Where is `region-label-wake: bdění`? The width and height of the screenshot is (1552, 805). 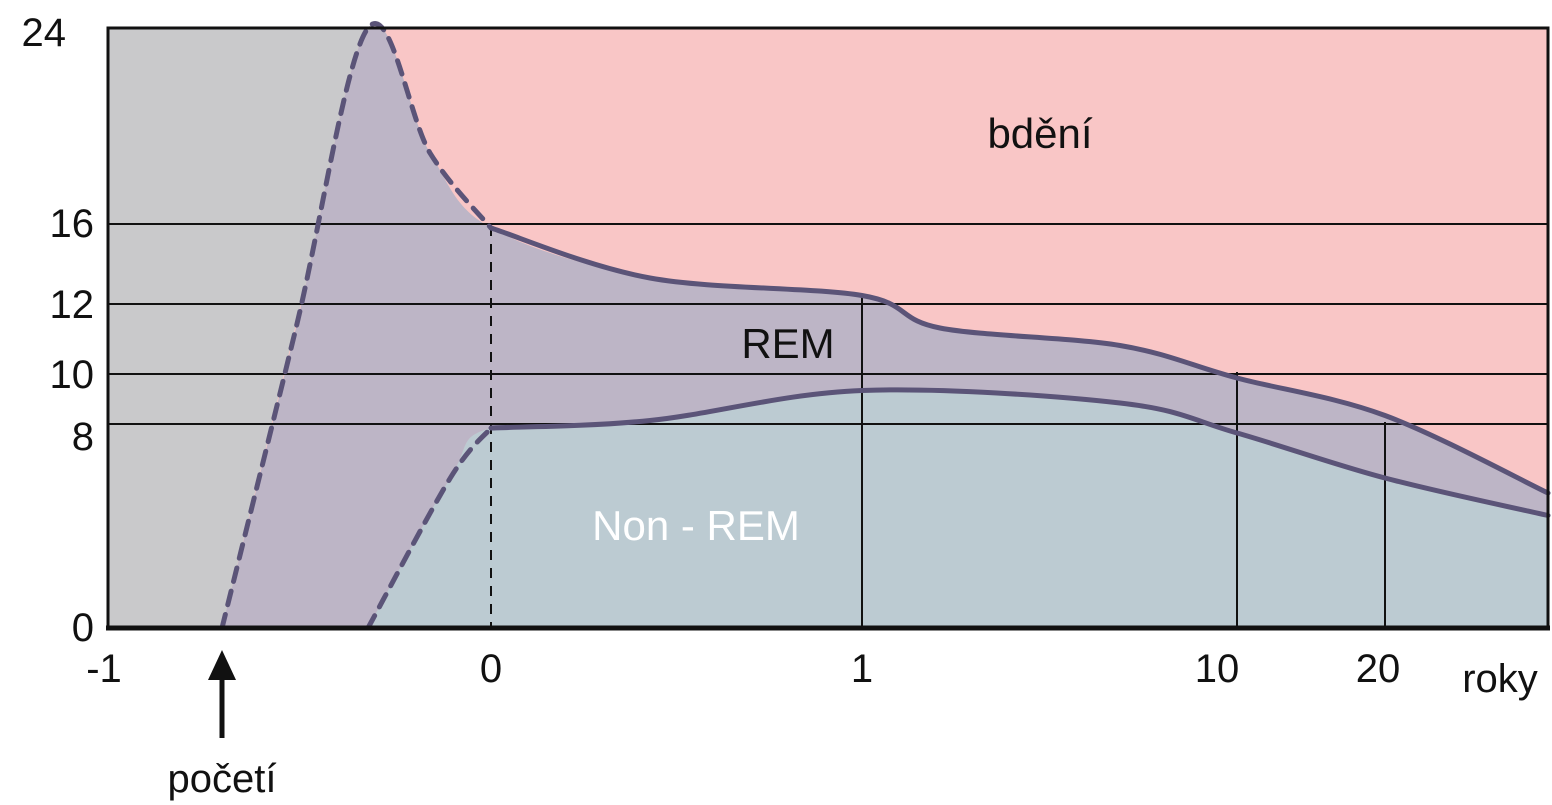 region-label-wake: bdění is located at coordinates (1039, 133).